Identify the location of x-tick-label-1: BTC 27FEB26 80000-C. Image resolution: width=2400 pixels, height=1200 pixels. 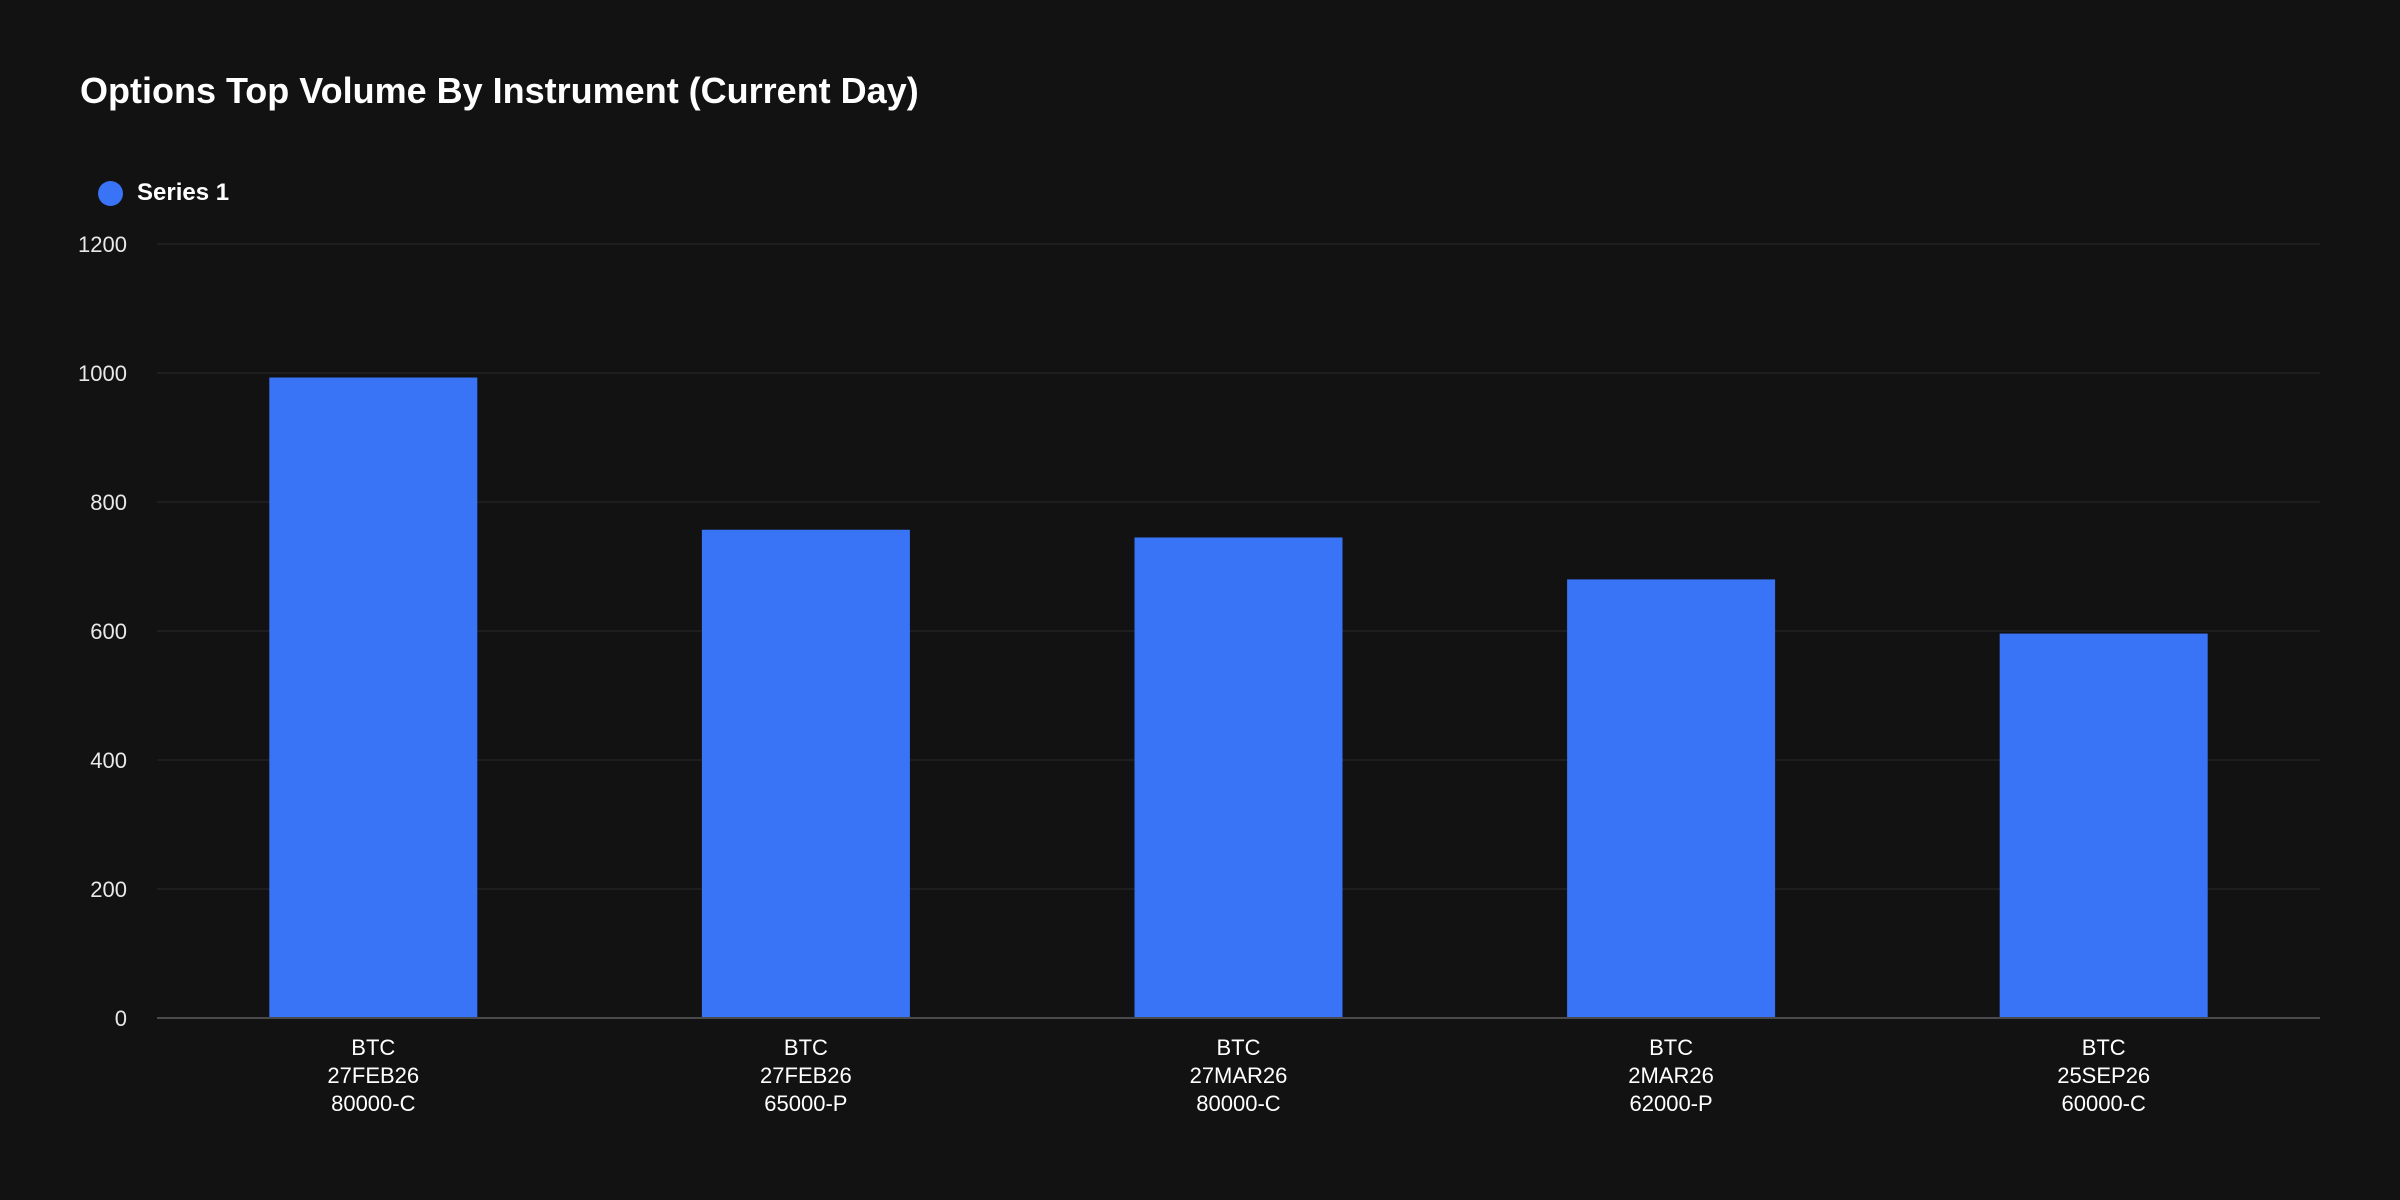
(373, 1075).